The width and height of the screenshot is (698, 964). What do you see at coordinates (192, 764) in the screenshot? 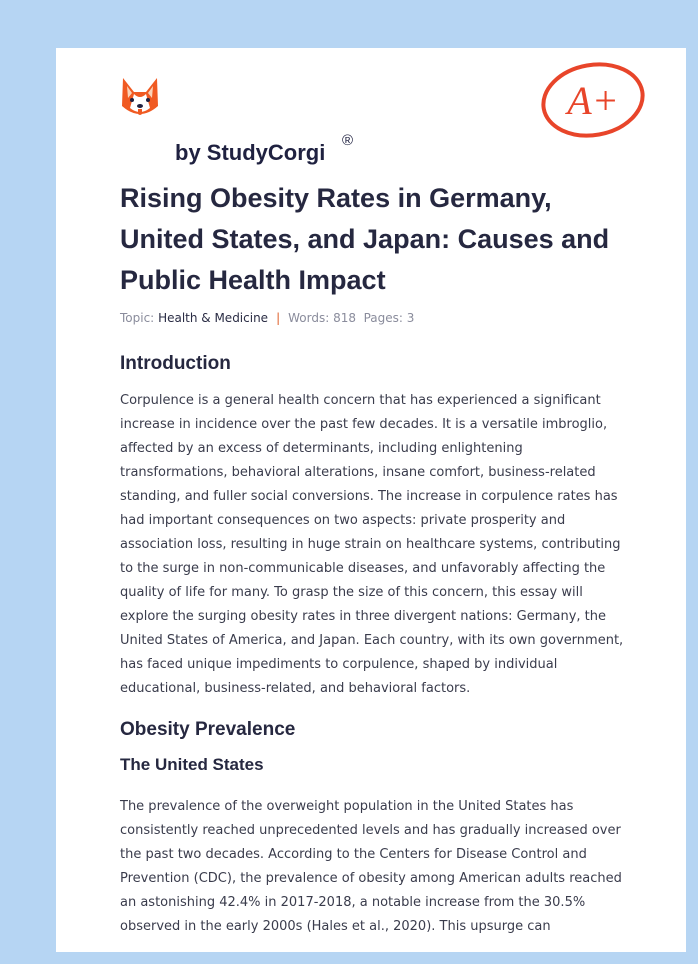
I see `subsection-heading: The United States` at bounding box center [192, 764].